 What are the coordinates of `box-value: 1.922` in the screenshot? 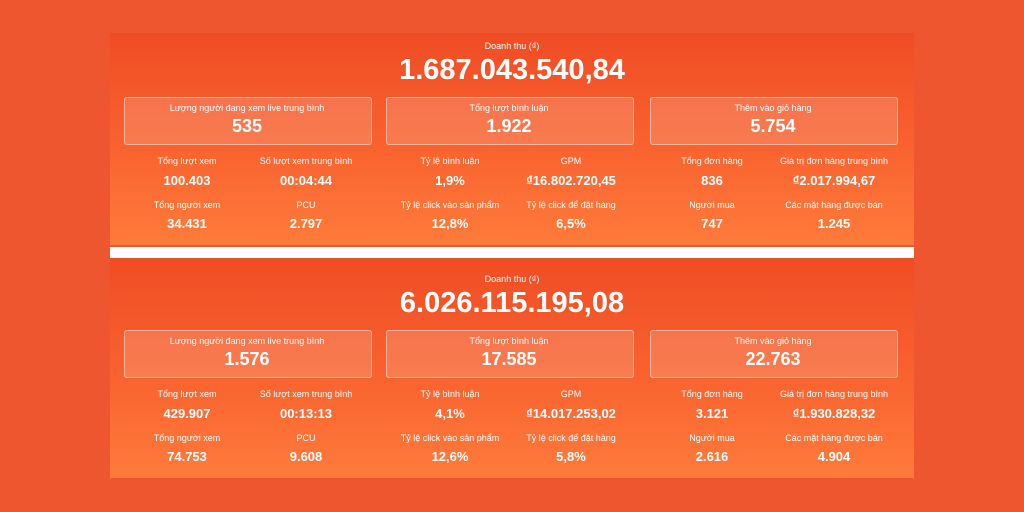 It's located at (509, 126).